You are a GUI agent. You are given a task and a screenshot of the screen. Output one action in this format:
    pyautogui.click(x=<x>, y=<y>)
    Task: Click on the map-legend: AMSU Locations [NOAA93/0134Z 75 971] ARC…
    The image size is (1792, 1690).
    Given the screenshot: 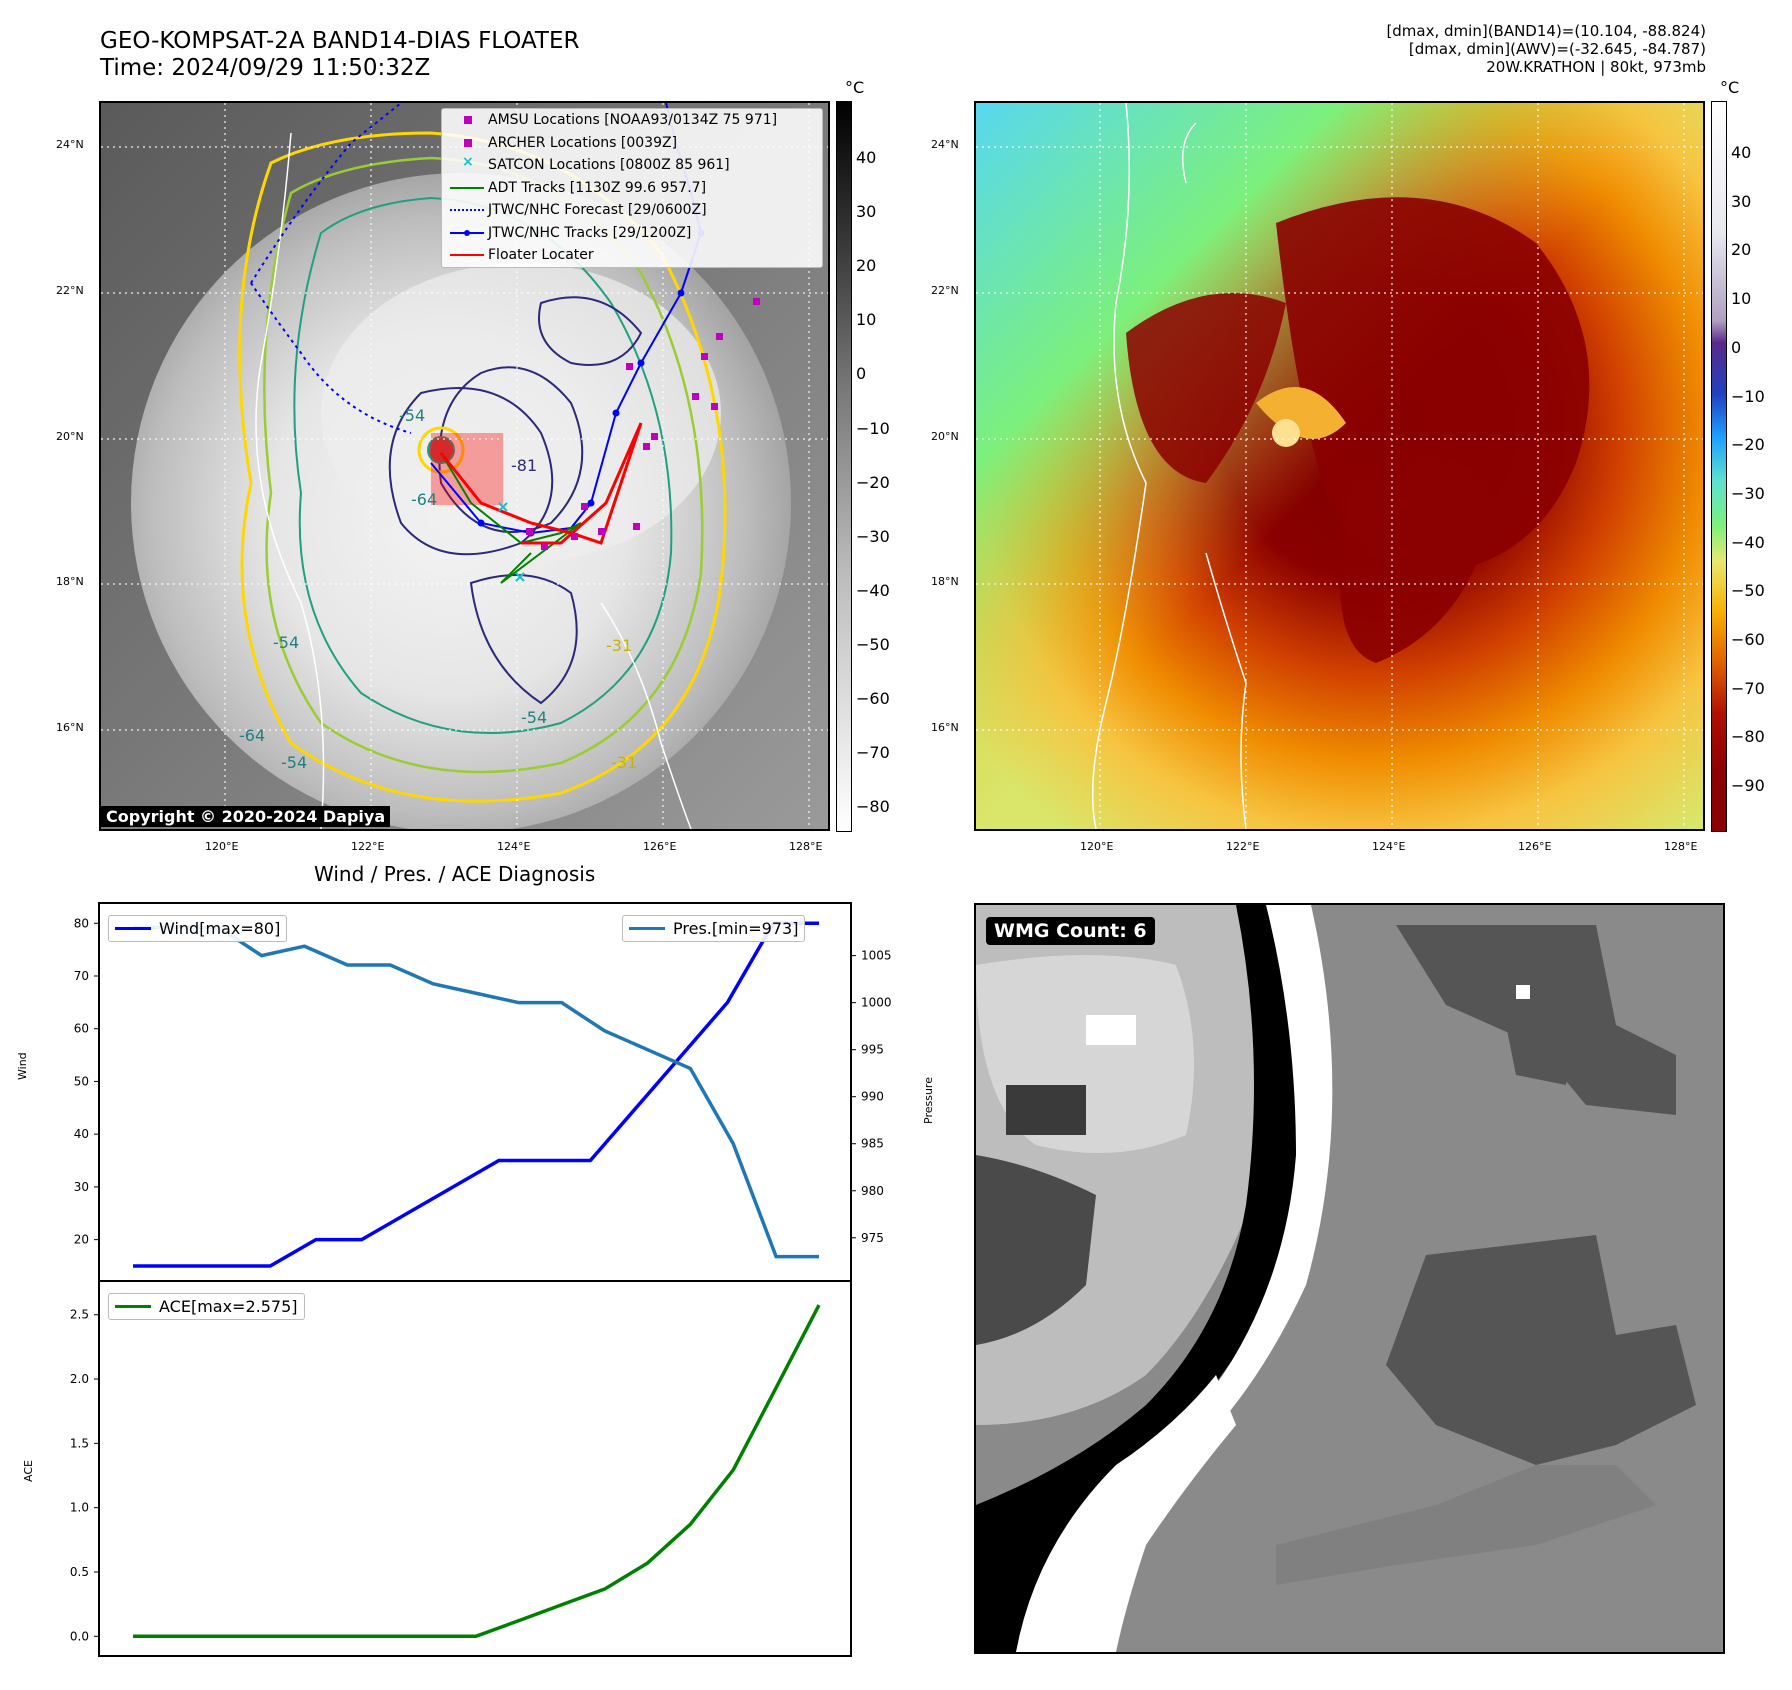 What is the action you would take?
    pyautogui.click(x=632, y=188)
    